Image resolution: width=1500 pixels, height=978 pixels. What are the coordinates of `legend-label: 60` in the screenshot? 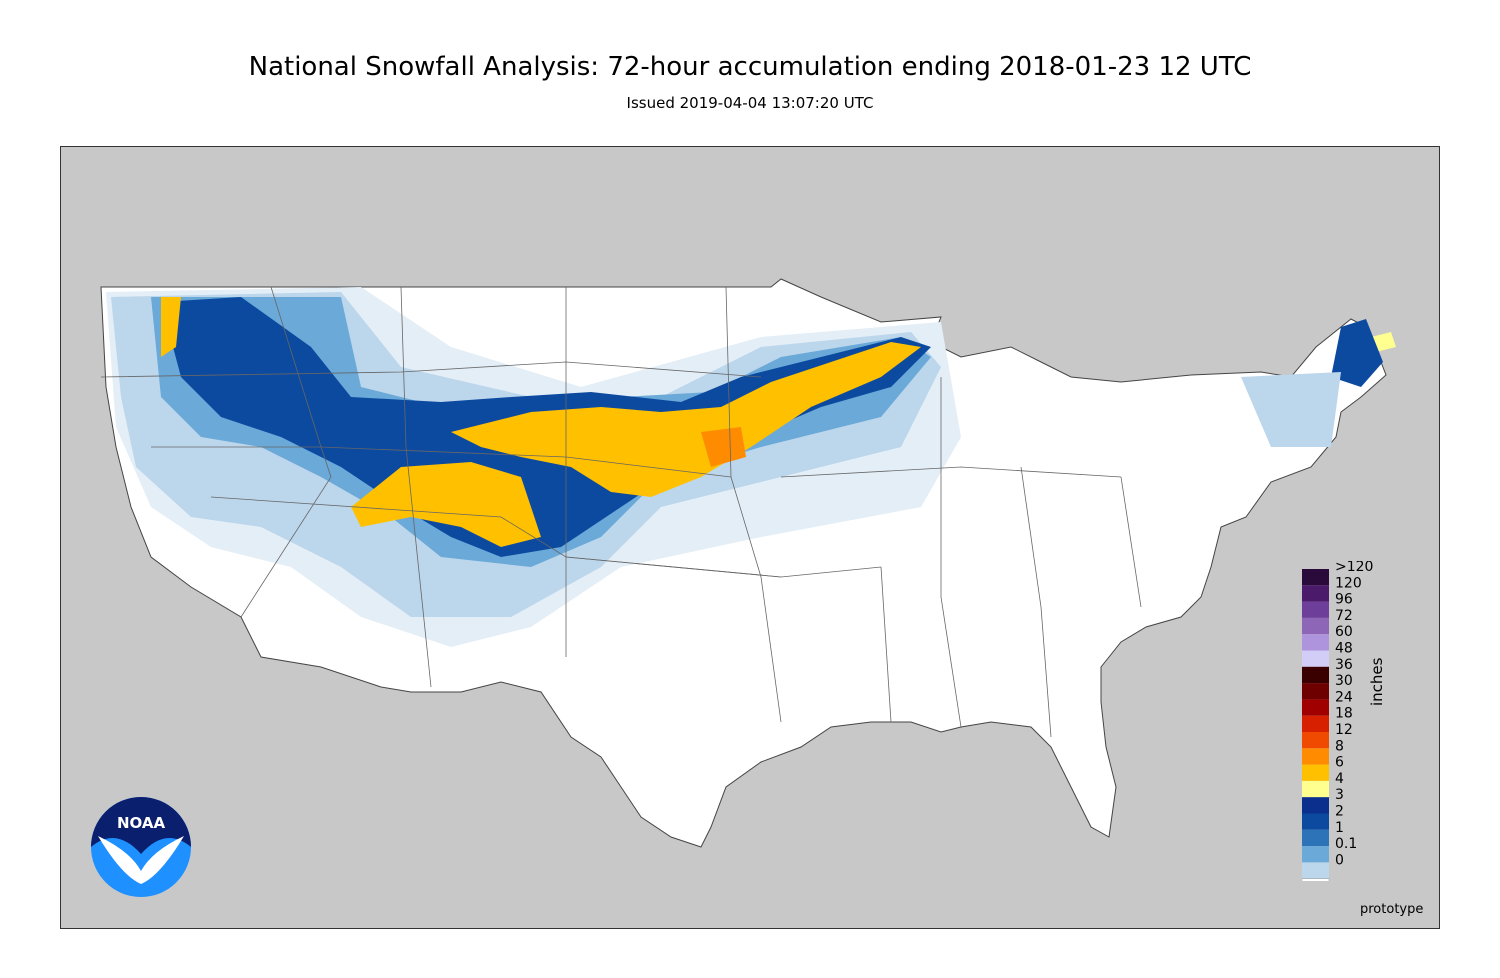 It's located at (1344, 632).